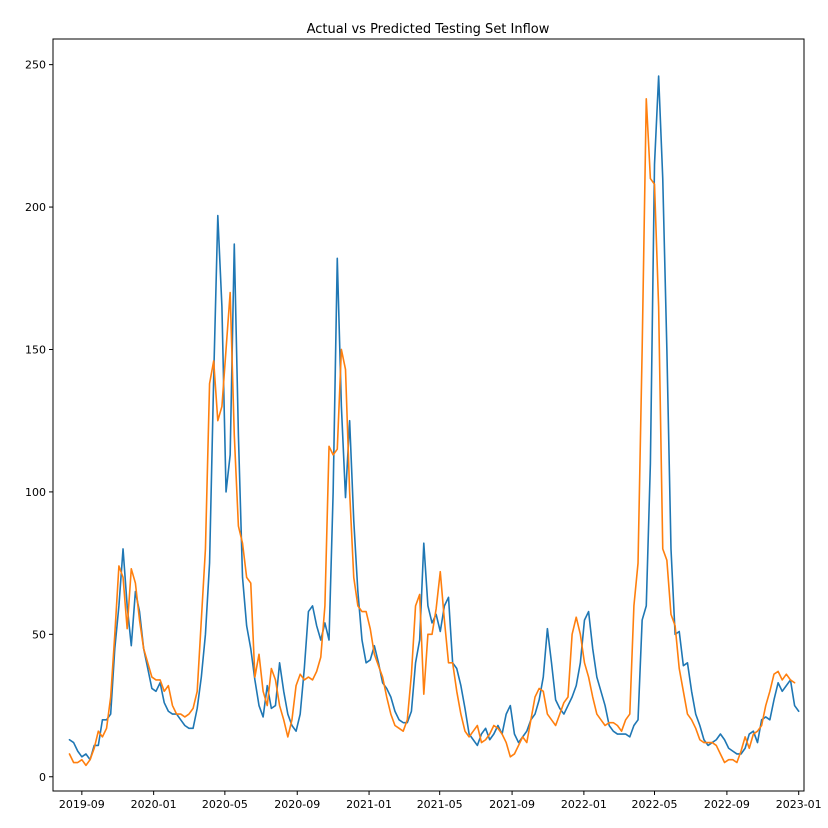  Describe the element at coordinates (297, 804) in the screenshot. I see `x-tick-label: 2020-09` at that location.